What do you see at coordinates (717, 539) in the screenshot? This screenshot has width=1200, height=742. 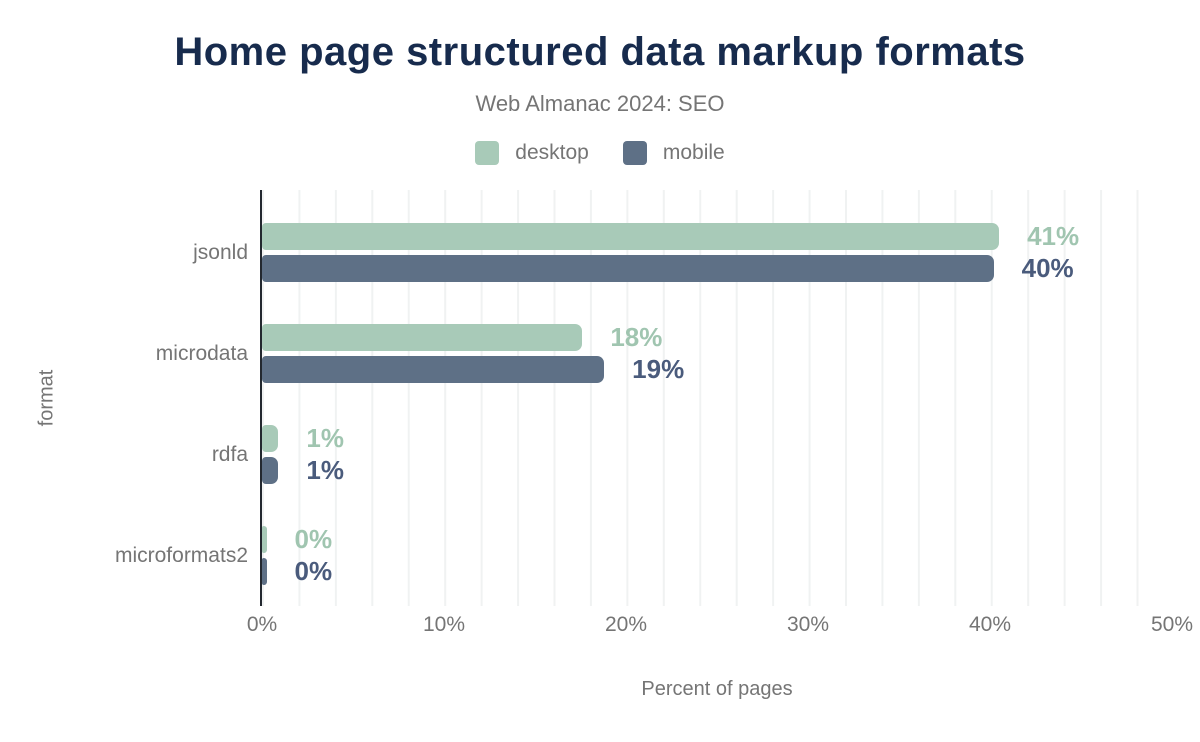 I see `bar-line-desktop-microformats2: 0%` at bounding box center [717, 539].